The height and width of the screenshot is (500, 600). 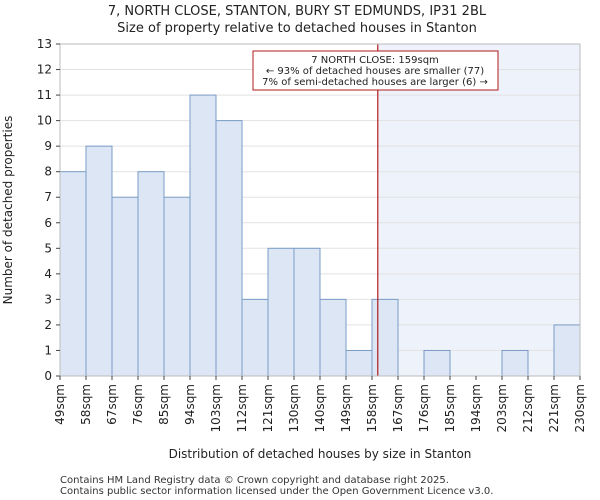 What do you see at coordinates (177, 286) in the screenshot?
I see `bar-85sqm` at bounding box center [177, 286].